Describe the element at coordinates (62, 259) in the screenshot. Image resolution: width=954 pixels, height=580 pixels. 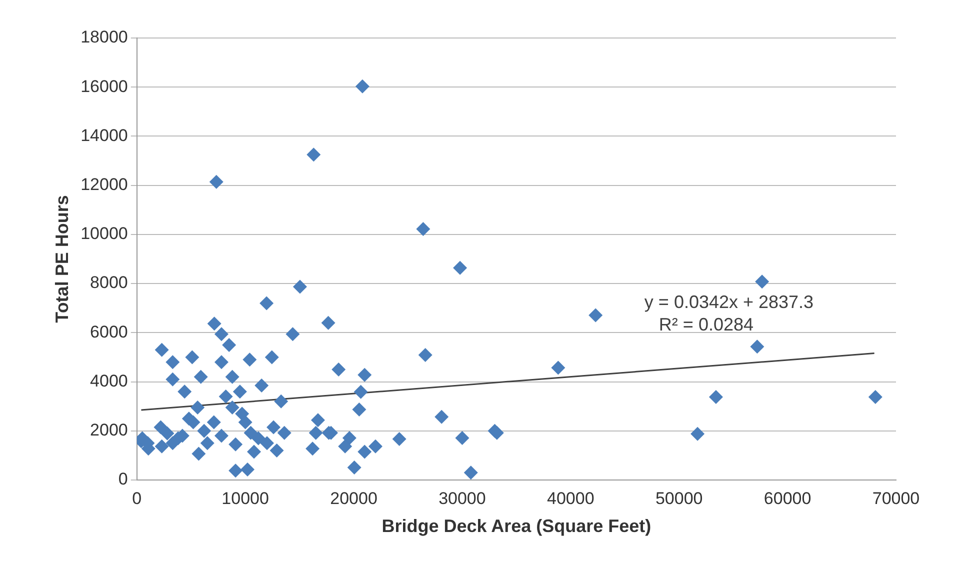
I see `y-axis-title: Total PE Hours` at that location.